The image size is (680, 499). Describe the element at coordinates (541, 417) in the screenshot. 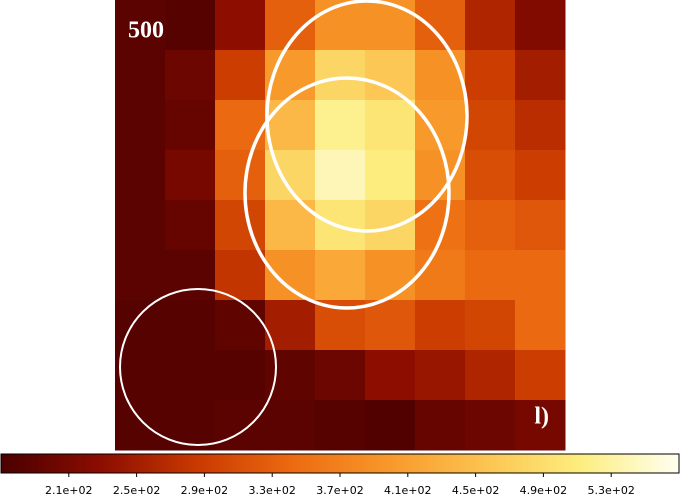

I see `annotation: l)` at that location.